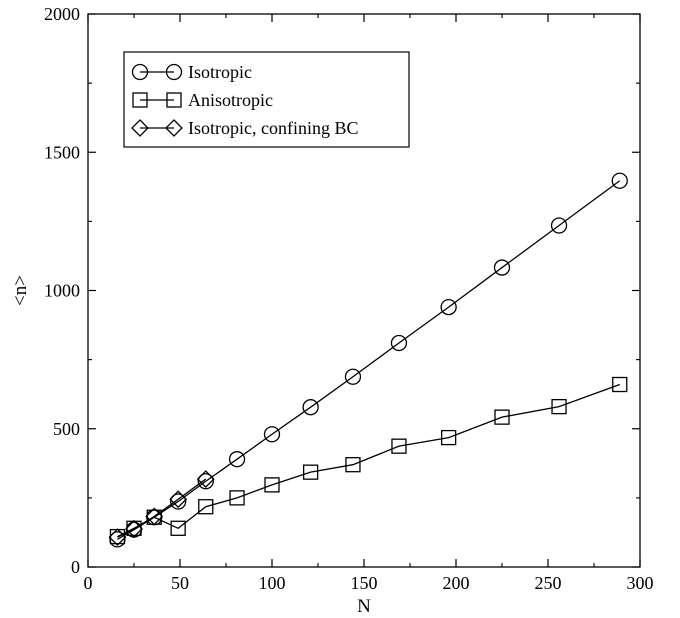 Image resolution: width=680 pixels, height=618 pixels. What do you see at coordinates (62, 14) in the screenshot?
I see `y-tick-label: 2000` at bounding box center [62, 14].